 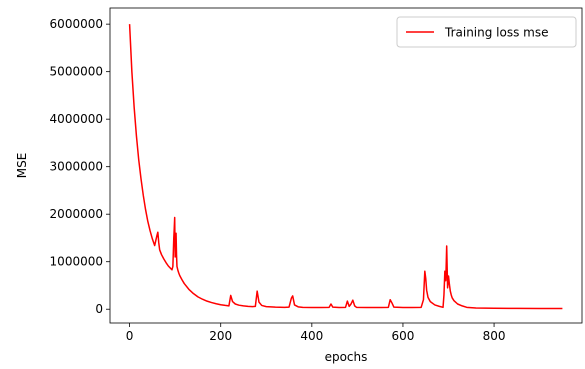 I want to click on y-tick-label: 4000000, so click(x=76, y=119).